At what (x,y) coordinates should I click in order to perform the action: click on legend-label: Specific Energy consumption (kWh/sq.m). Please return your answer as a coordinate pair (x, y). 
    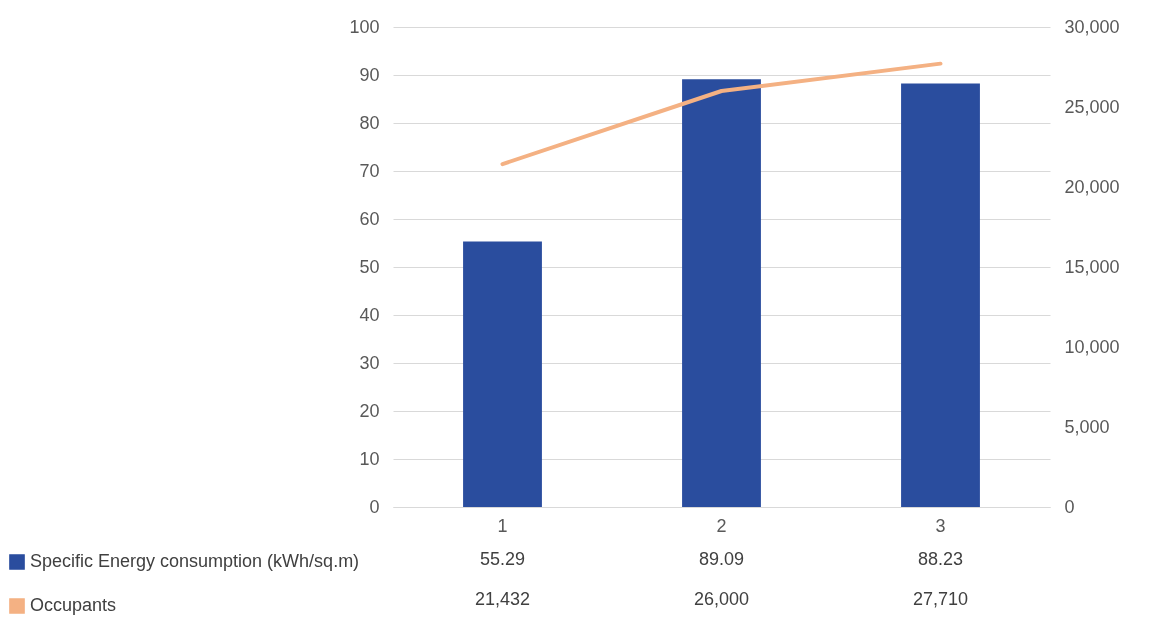
    Looking at the image, I should click on (195, 561).